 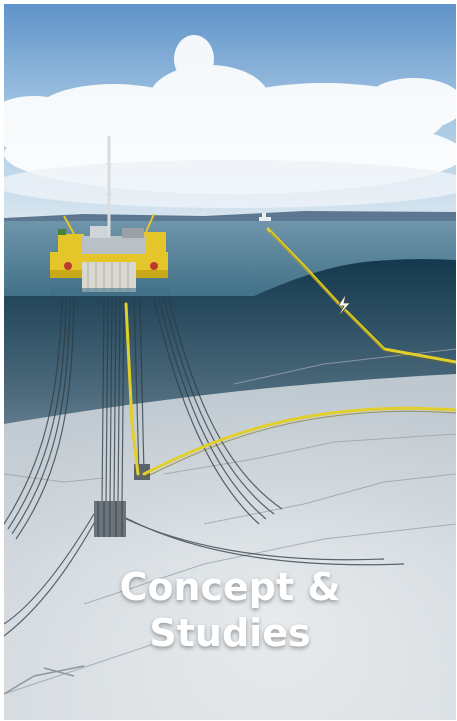 I want to click on floating-platform, so click(x=109, y=214).